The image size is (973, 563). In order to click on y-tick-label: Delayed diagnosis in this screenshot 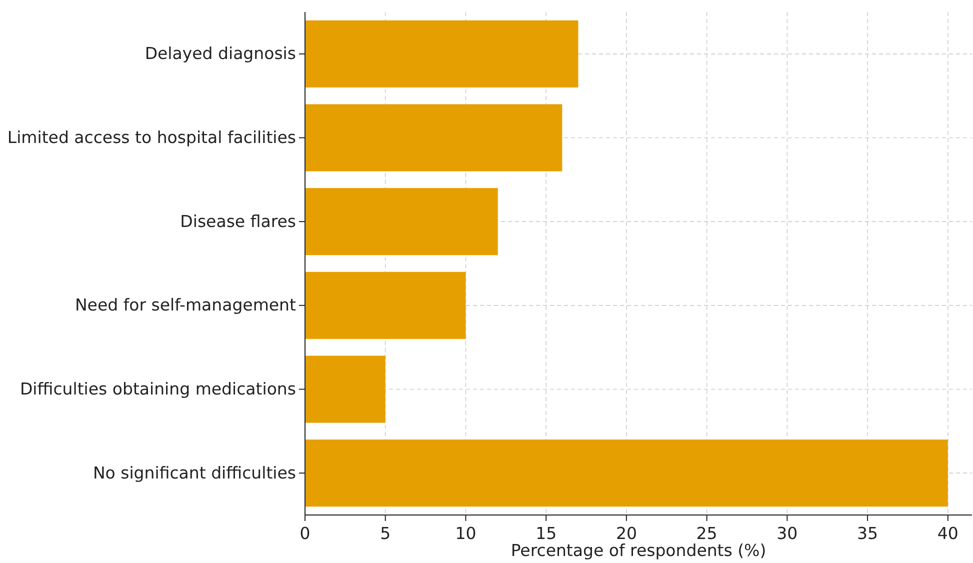, I will do `click(220, 54)`.